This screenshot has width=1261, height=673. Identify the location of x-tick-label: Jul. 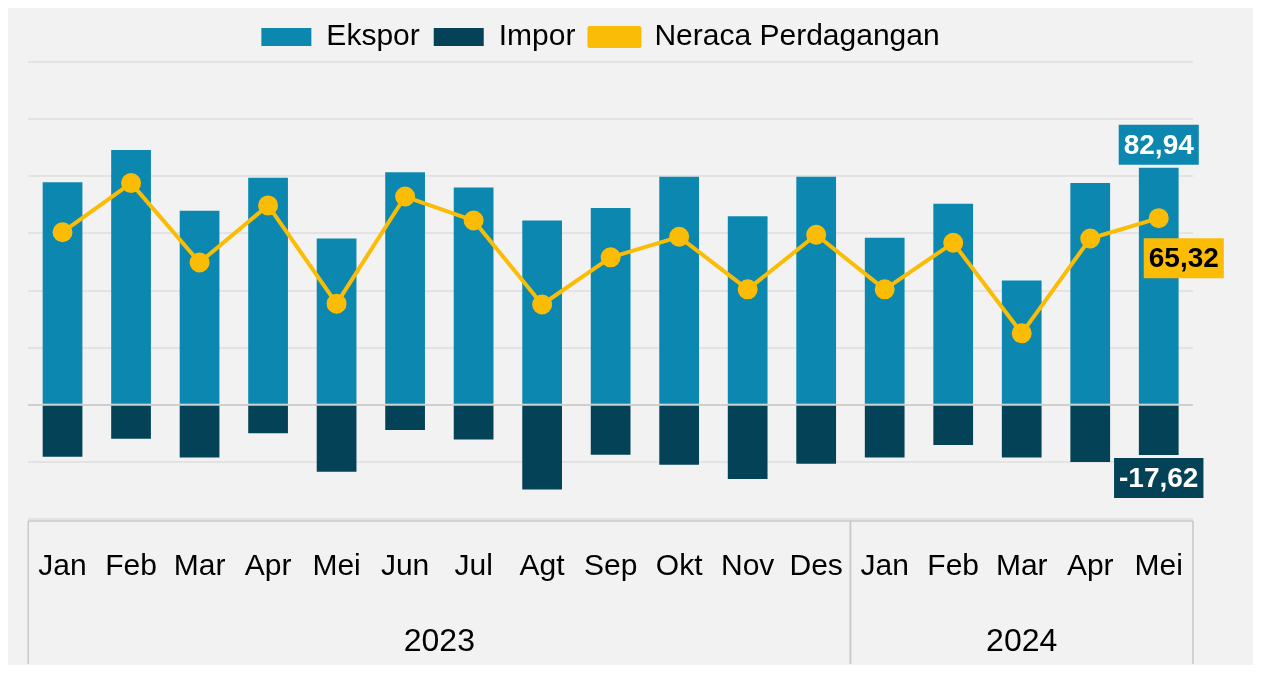
(473, 565).